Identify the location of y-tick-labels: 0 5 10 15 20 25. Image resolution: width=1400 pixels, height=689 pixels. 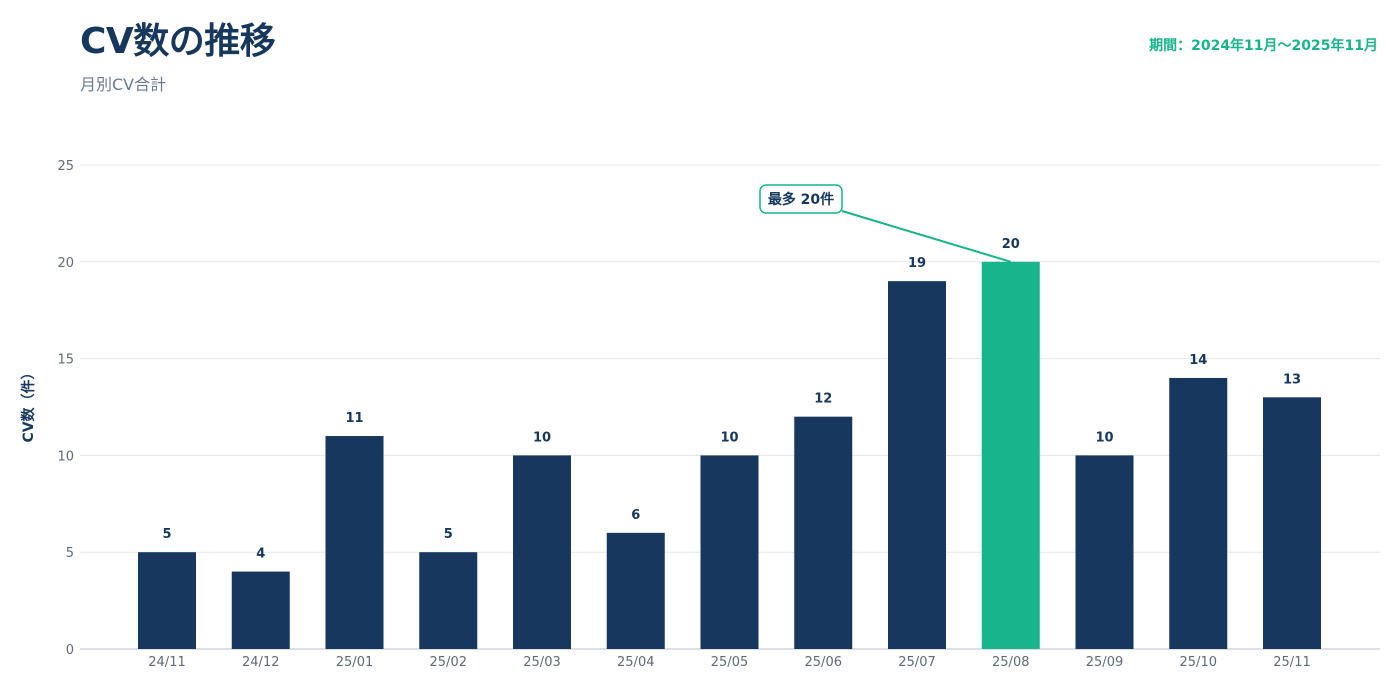
(65, 408).